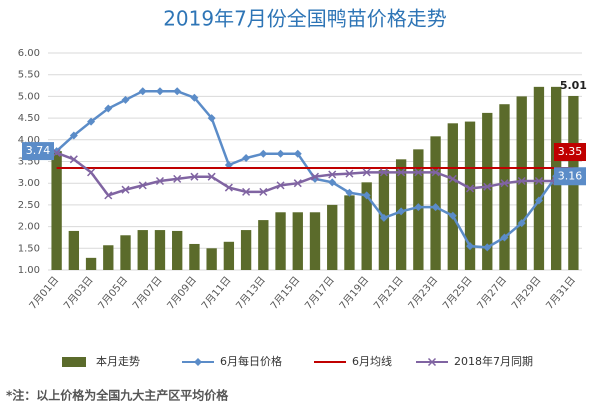 The width and height of the screenshot is (610, 412). What do you see at coordinates (492, 293) in the screenshot?
I see `x-tick-label: 7月27日` at bounding box center [492, 293].